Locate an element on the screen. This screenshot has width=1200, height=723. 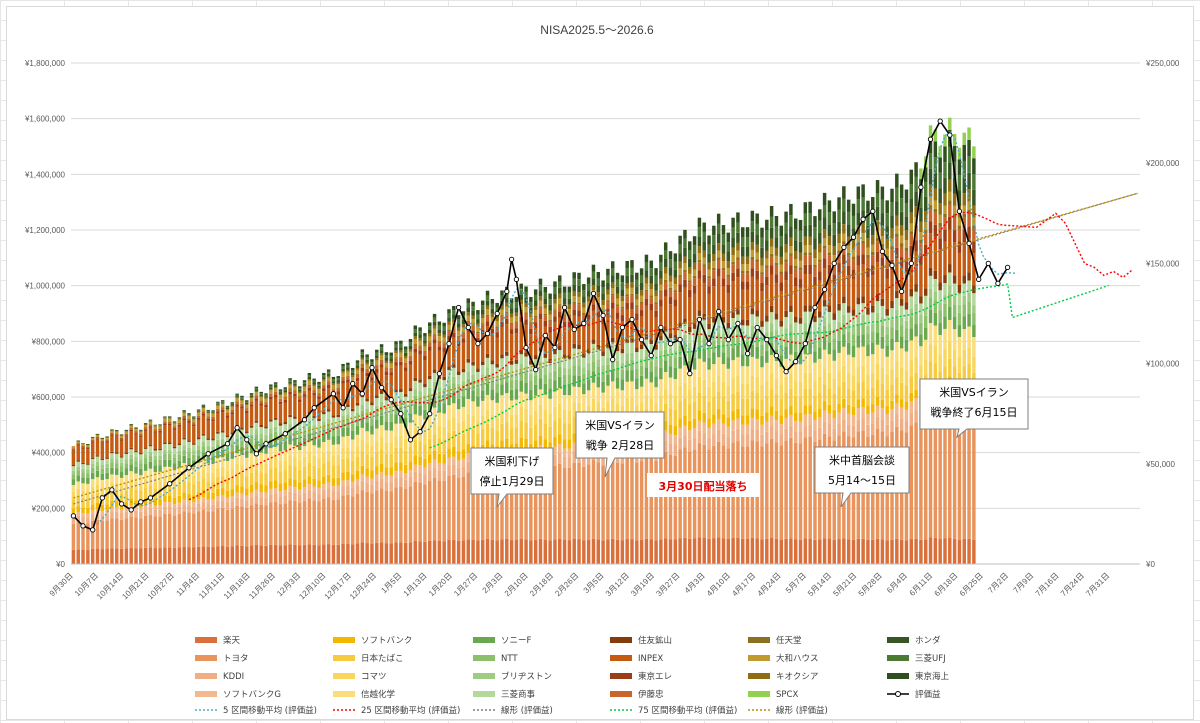
legend-item: 伊藤忠 is located at coordinates (637, 694).